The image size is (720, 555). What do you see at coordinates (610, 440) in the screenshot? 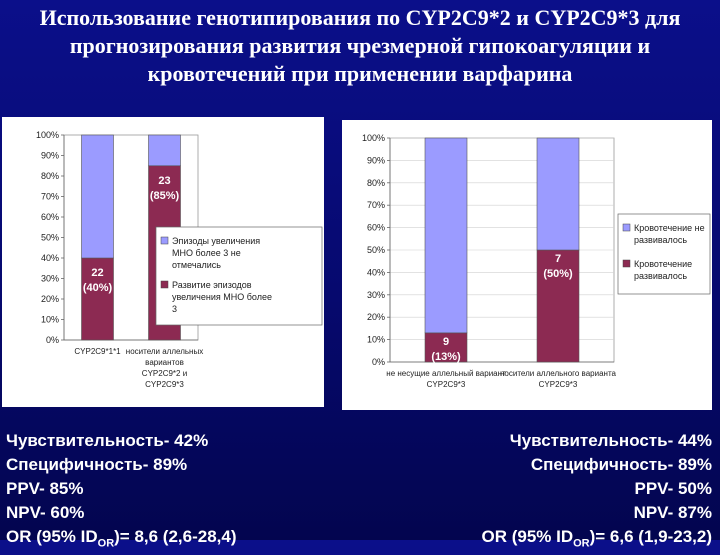
I see `stat-sensitivity: Чувствительность- 44%` at bounding box center [610, 440].